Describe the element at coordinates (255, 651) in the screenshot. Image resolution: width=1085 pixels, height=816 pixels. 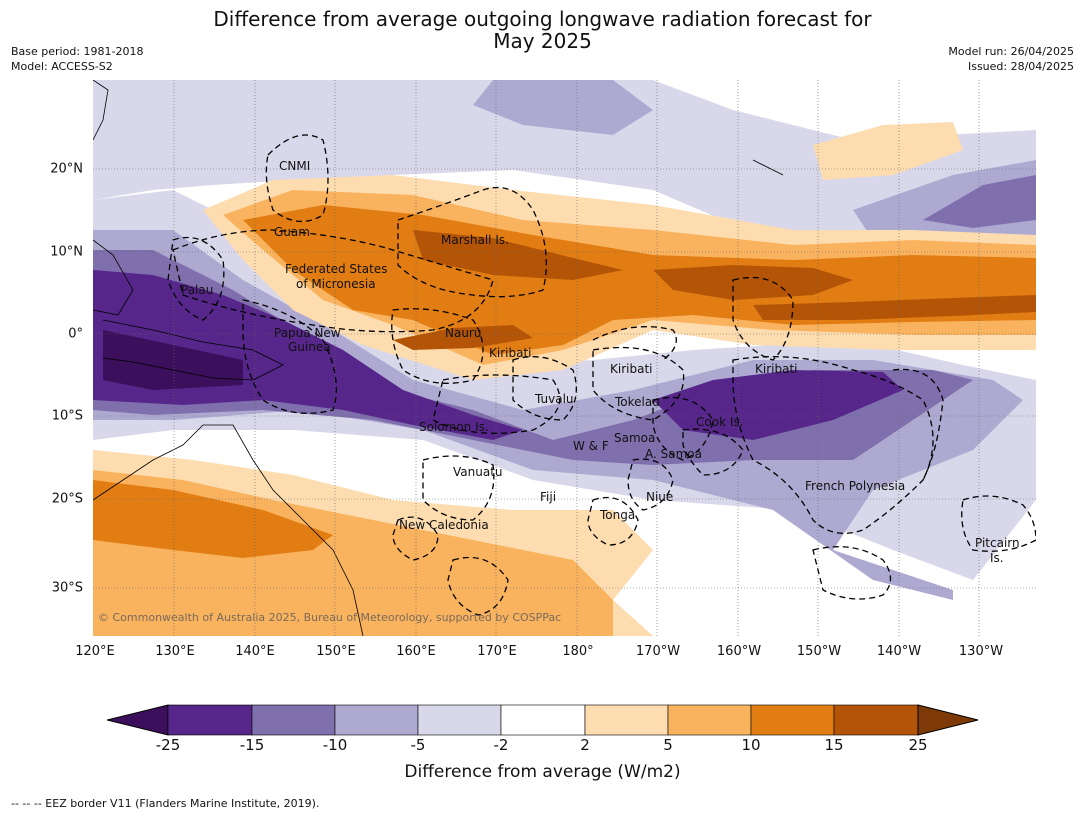
I see `x-tick-label: 140°E` at that location.